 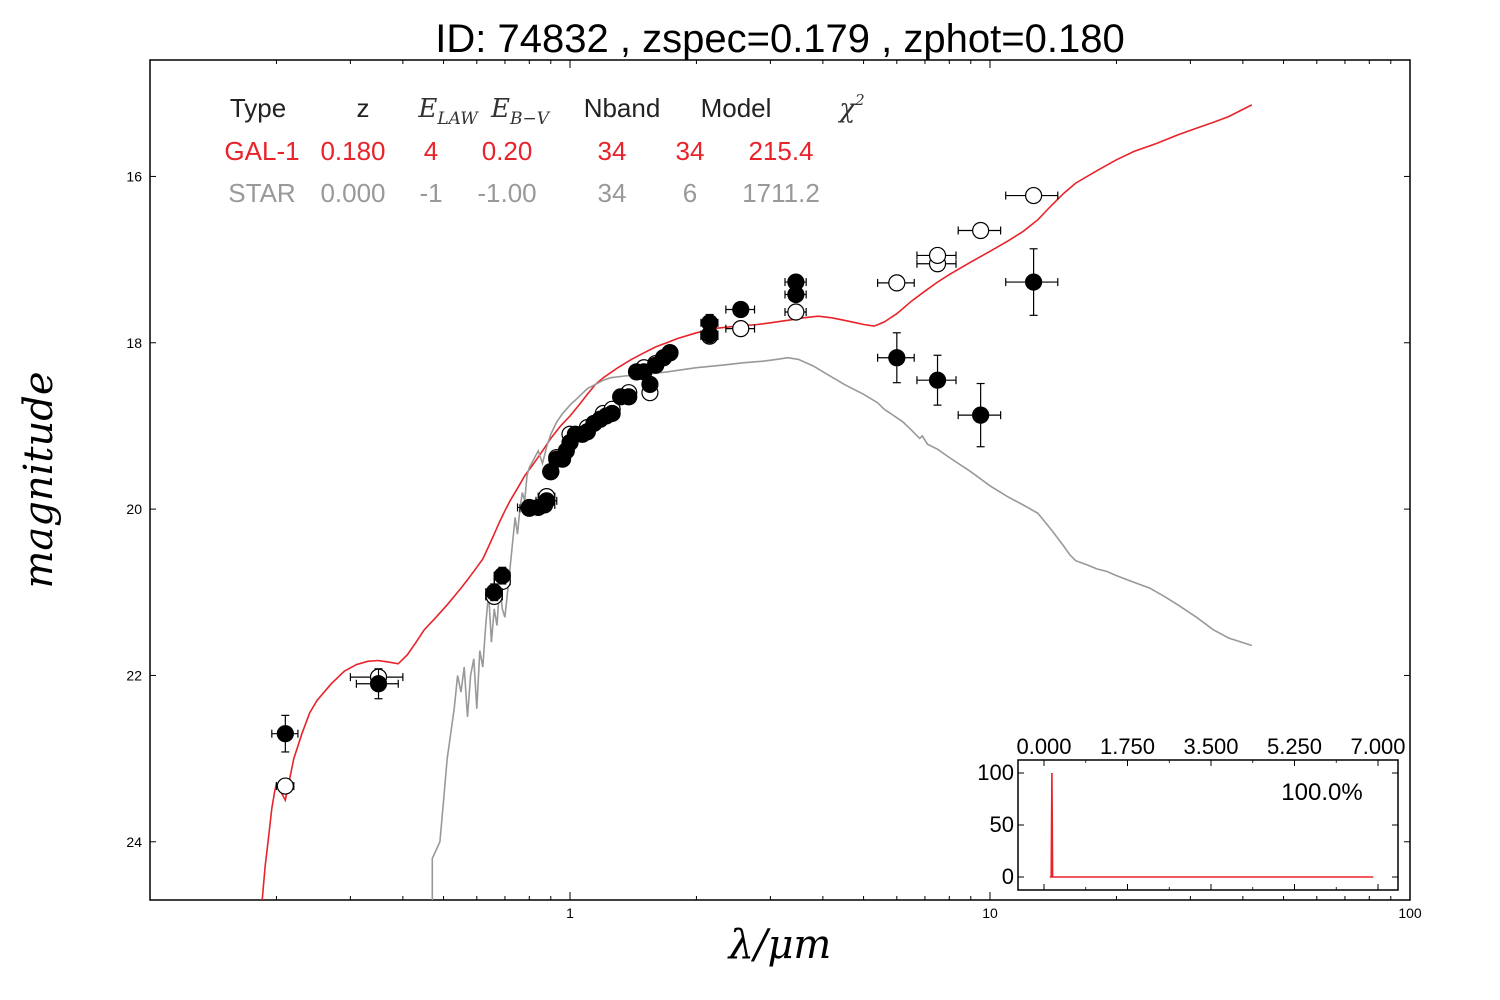 I want to click on inset-y-tick-label: 50, so click(x=1002, y=824).